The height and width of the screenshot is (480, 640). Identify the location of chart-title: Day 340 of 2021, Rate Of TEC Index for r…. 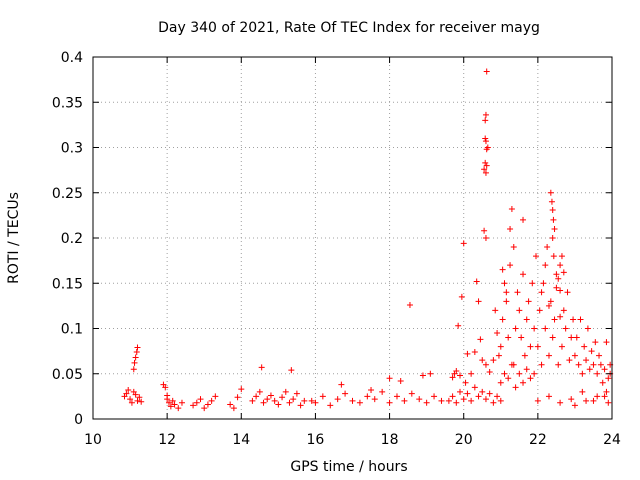
(349, 28).